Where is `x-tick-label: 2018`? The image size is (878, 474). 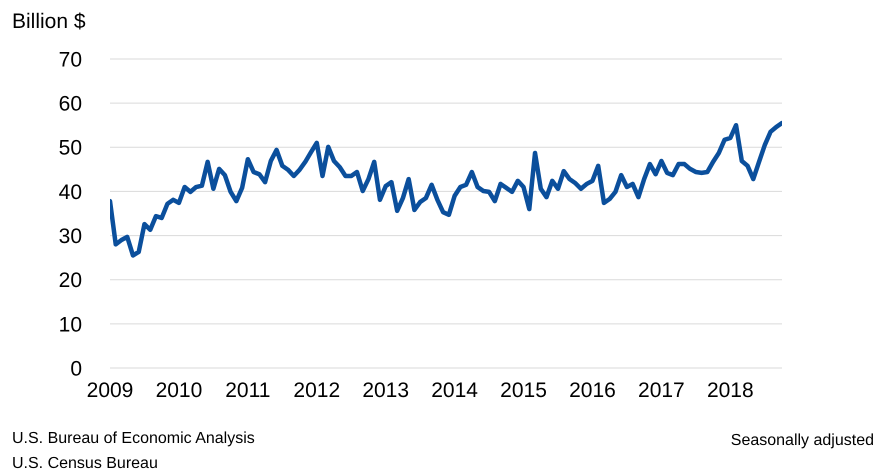
x-tick-label: 2018 is located at coordinates (730, 390).